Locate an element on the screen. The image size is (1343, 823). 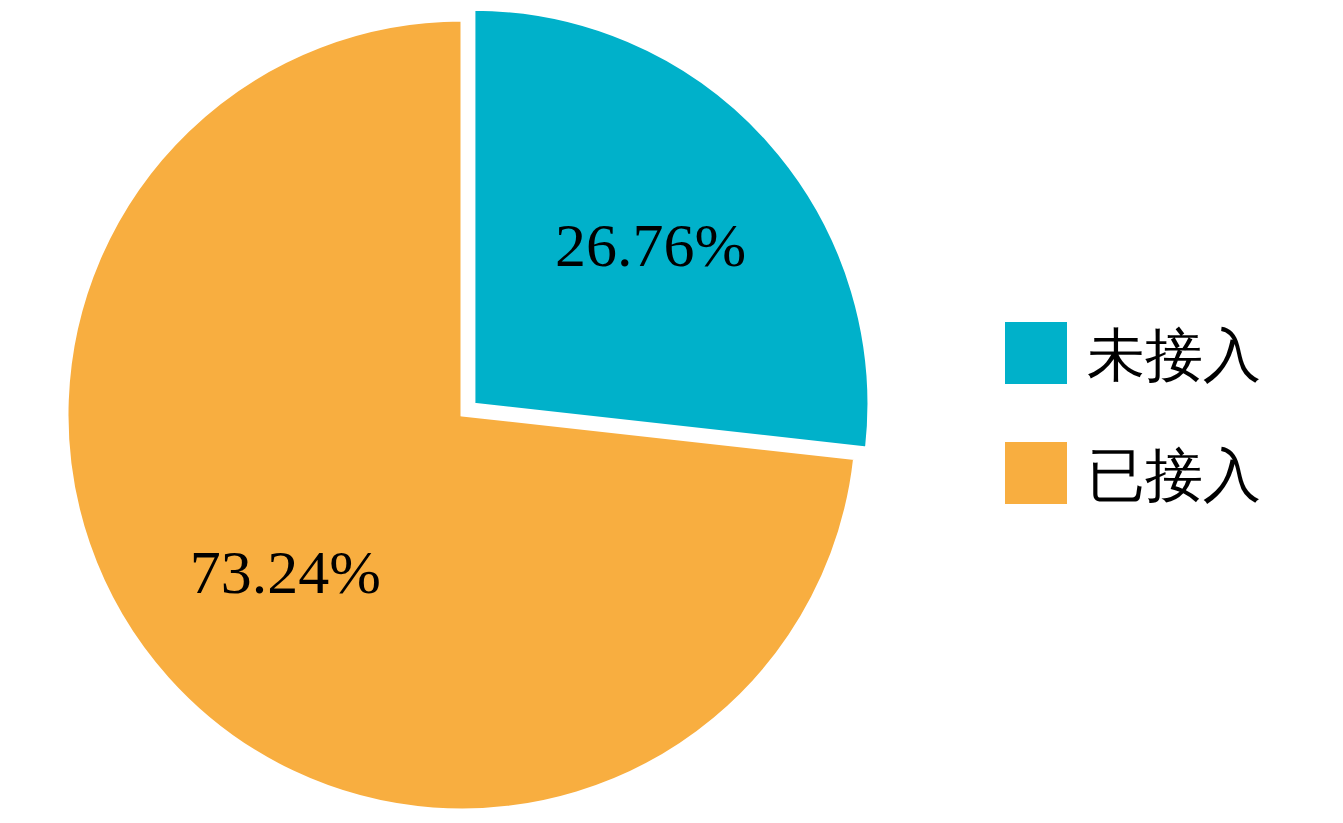
data-label: 73.24% is located at coordinates (285, 572).